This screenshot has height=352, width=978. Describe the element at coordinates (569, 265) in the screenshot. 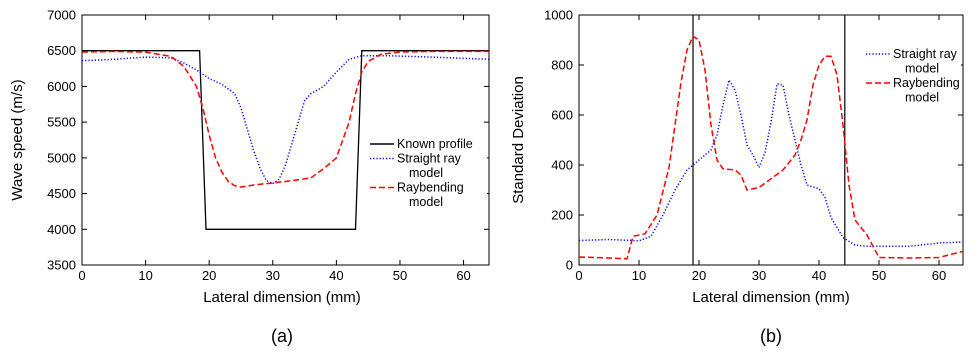

I see `y-tick-label: 0` at that location.